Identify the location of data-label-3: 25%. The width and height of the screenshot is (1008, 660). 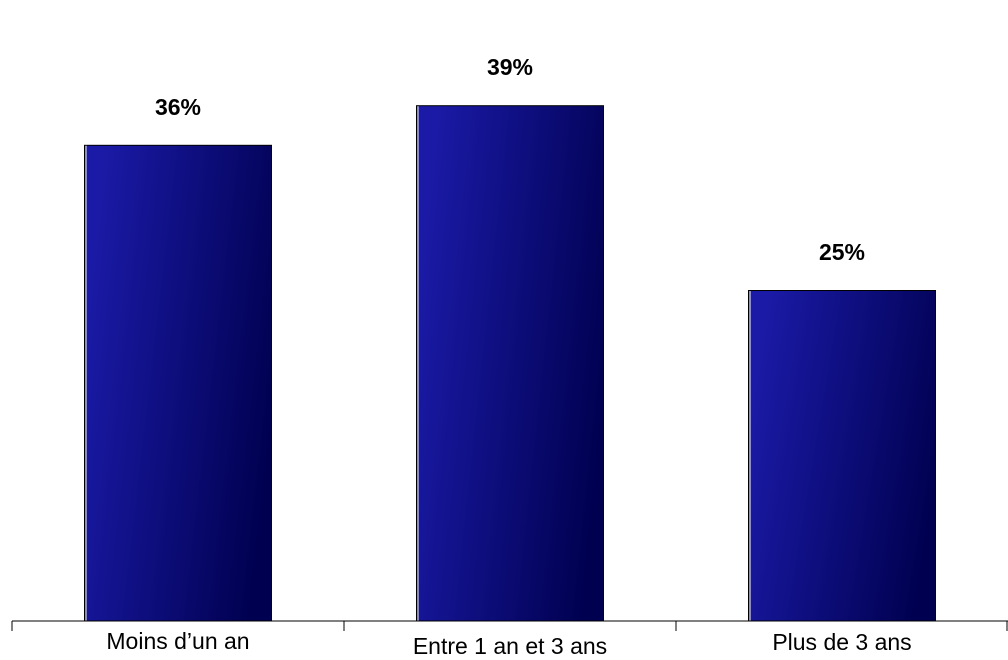
(842, 252).